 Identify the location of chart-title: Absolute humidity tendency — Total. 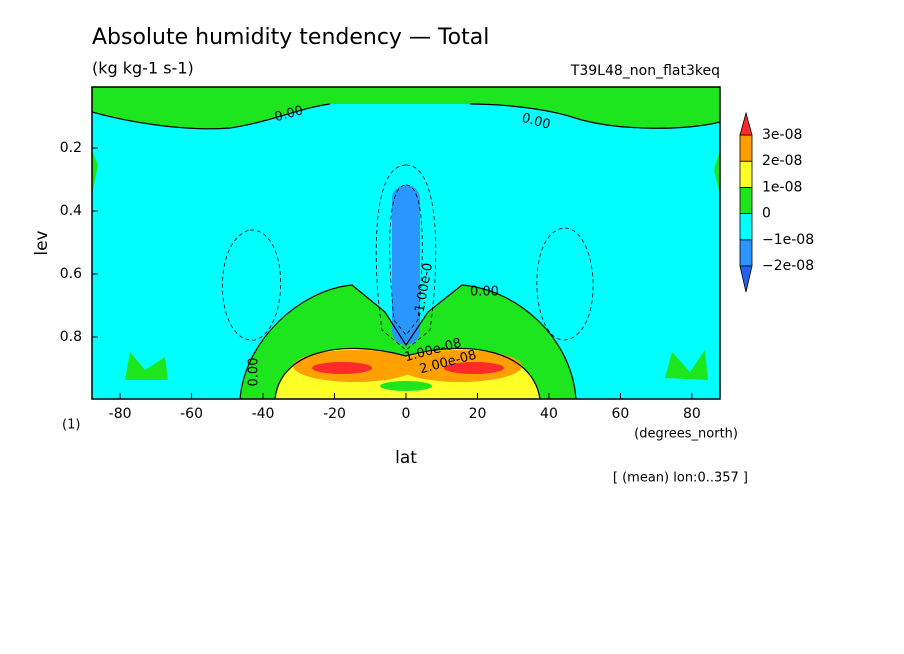
(290, 37).